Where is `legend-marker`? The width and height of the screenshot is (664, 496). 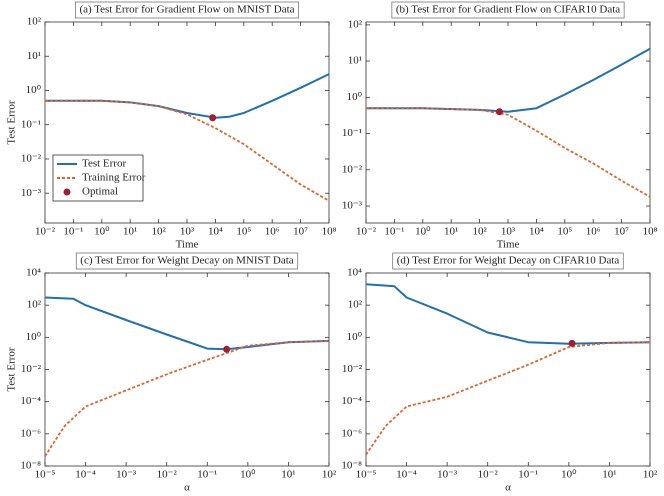 legend-marker is located at coordinates (67, 192).